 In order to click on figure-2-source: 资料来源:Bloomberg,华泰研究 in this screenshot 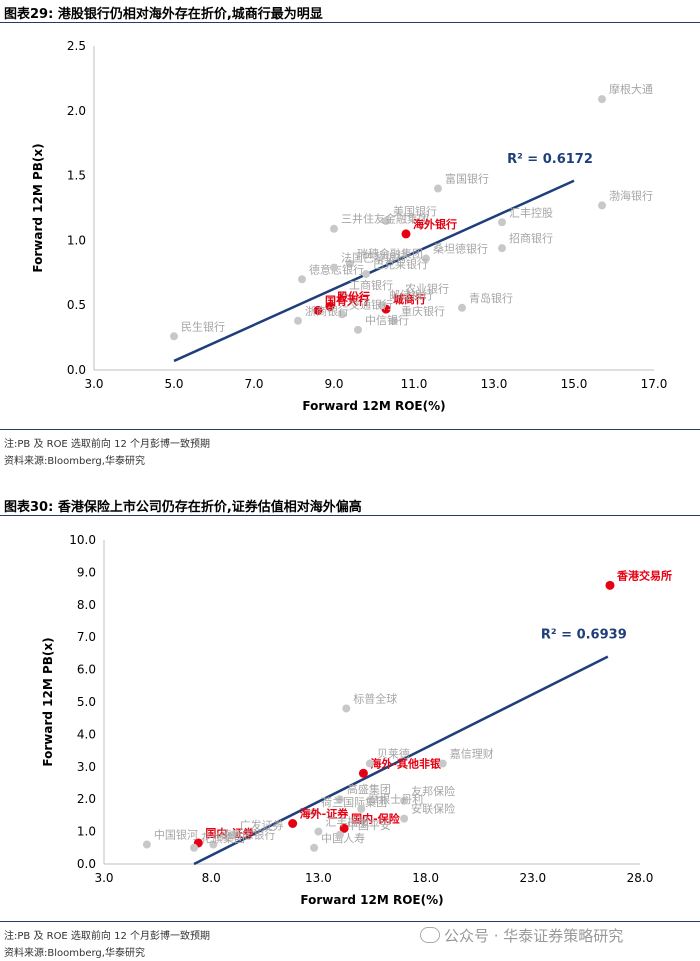, I will do `click(74, 953)`.